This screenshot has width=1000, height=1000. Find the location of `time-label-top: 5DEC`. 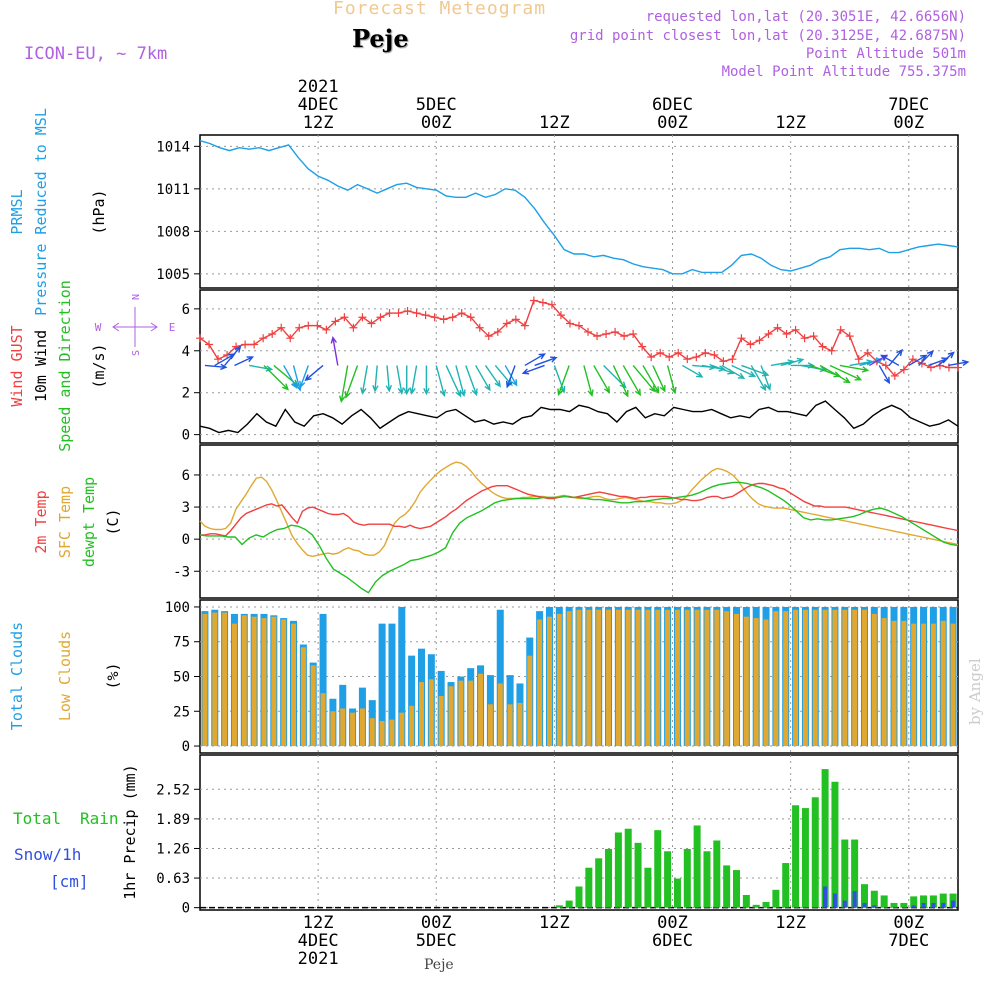

time-label-top: 5DEC is located at coordinates (436, 105).